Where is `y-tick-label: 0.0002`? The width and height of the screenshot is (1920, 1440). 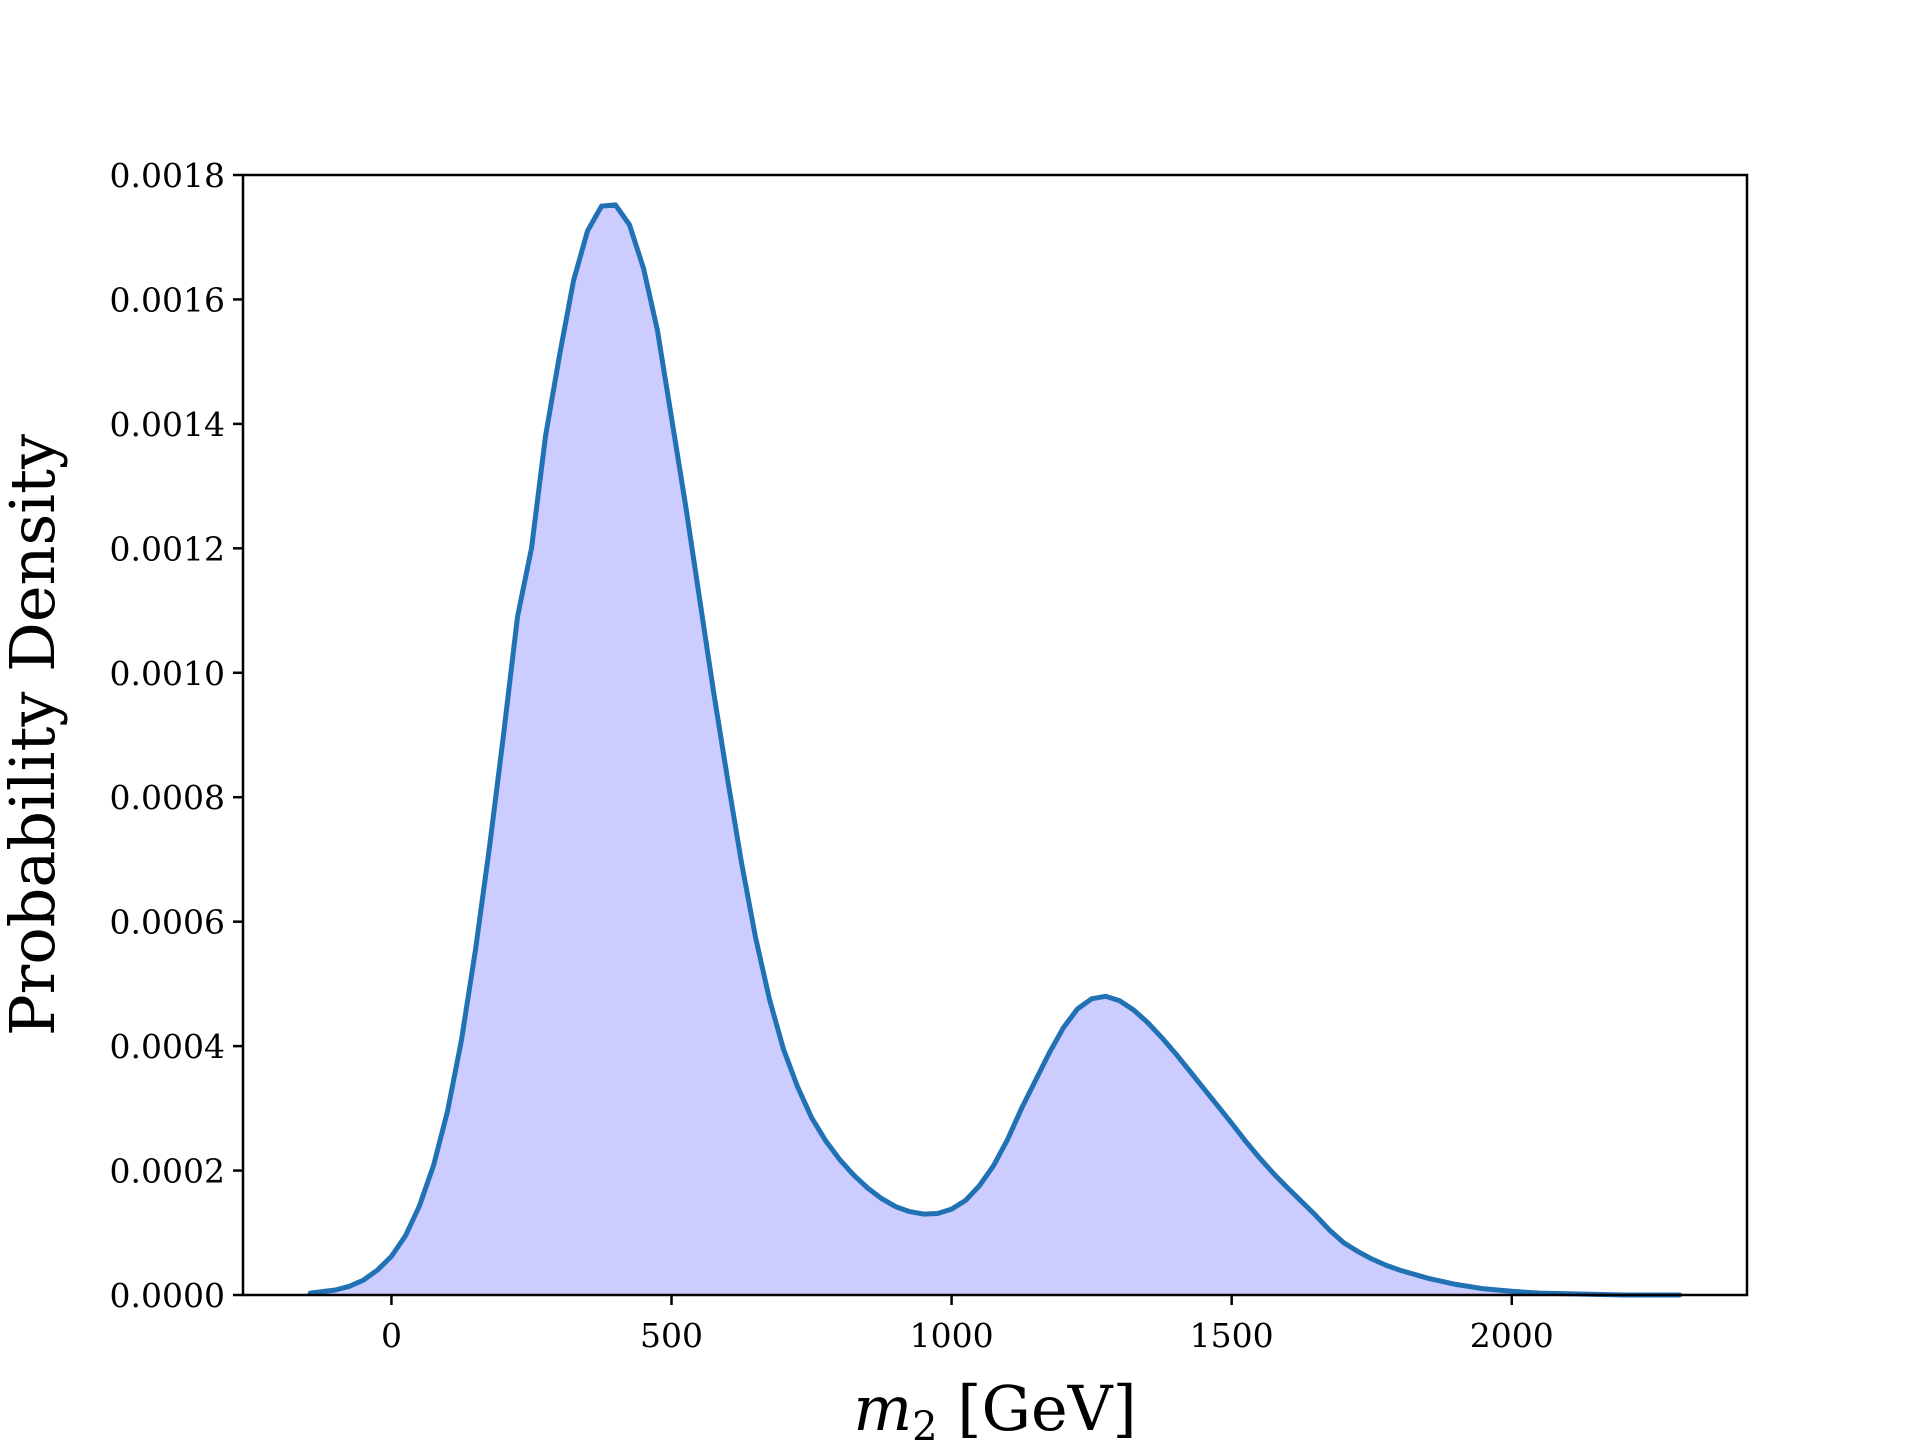 y-tick-label: 0.0002 is located at coordinates (167, 1171).